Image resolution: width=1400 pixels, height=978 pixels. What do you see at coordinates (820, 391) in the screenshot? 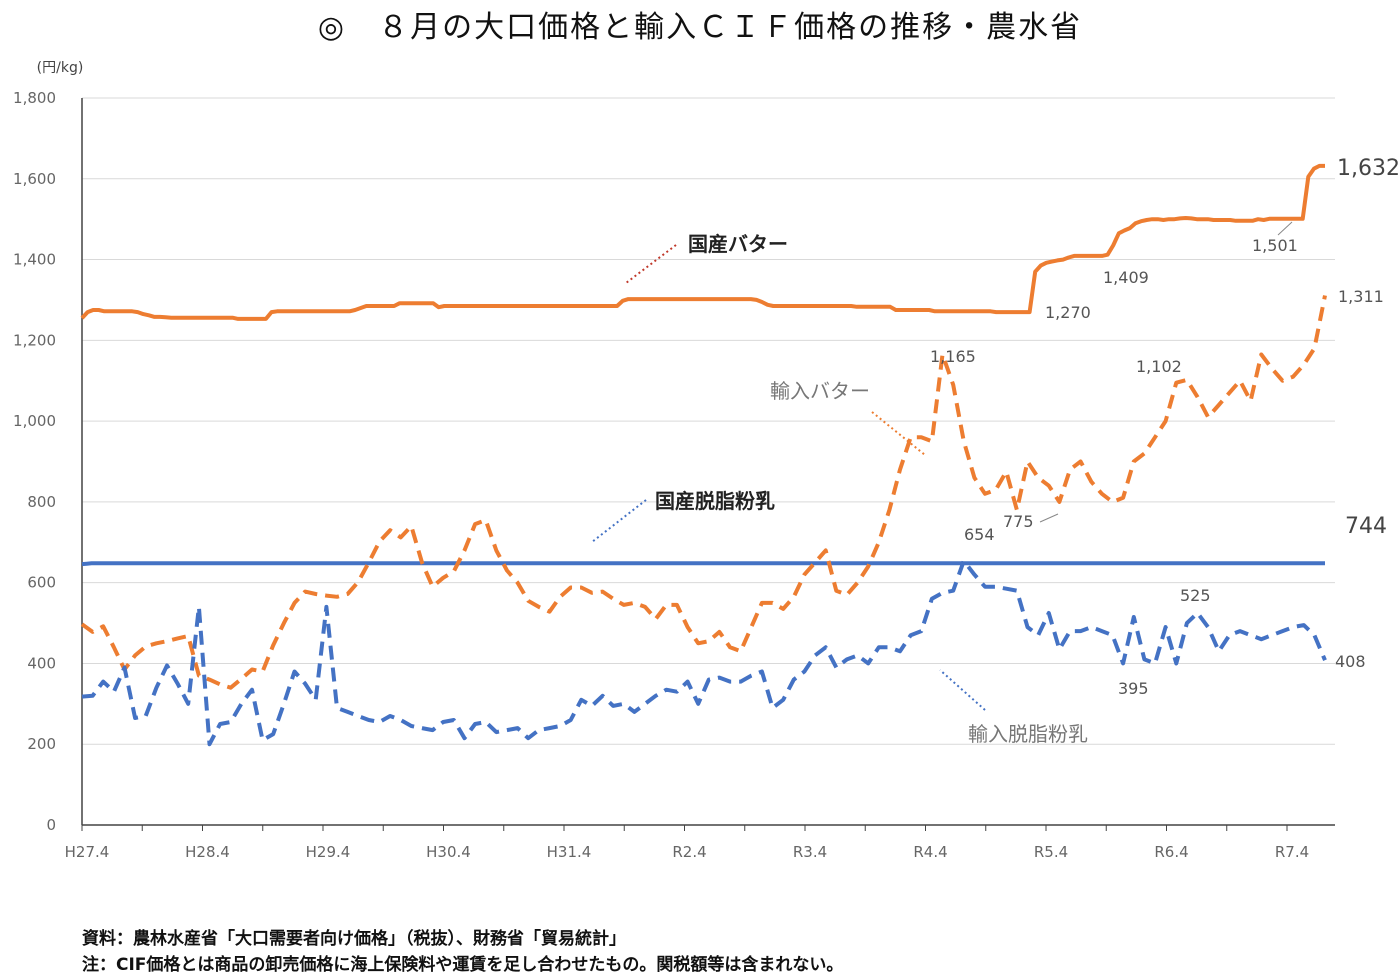
I see `series-label-imported-butter: 輸入バター` at bounding box center [820, 391].